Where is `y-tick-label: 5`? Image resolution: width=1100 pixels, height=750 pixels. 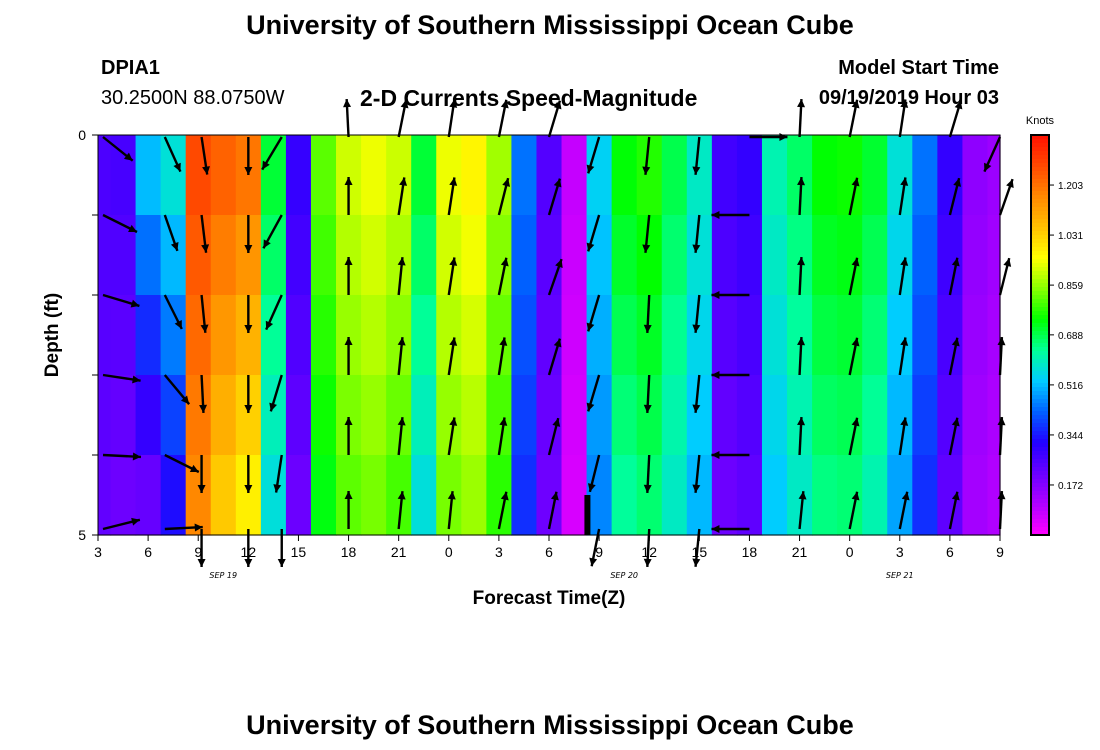 y-tick-label: 5 is located at coordinates (82, 535).